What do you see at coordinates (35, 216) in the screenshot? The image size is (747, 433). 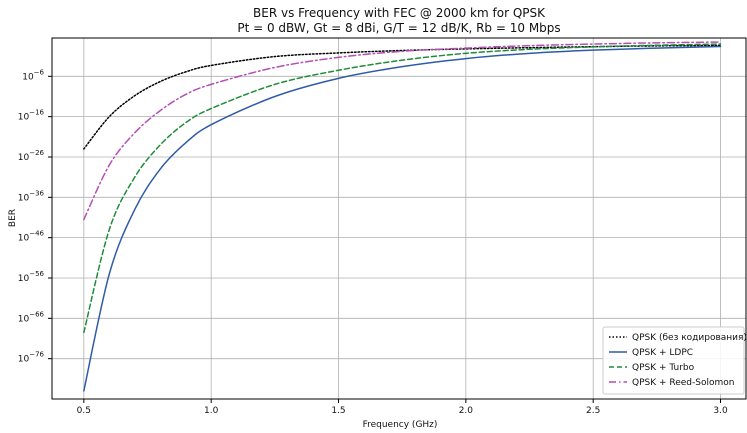 I see `y-ticks: 10−6 10−16 10−26 10−36 10−46 10−56 10−66 10−76` at bounding box center [35, 216].